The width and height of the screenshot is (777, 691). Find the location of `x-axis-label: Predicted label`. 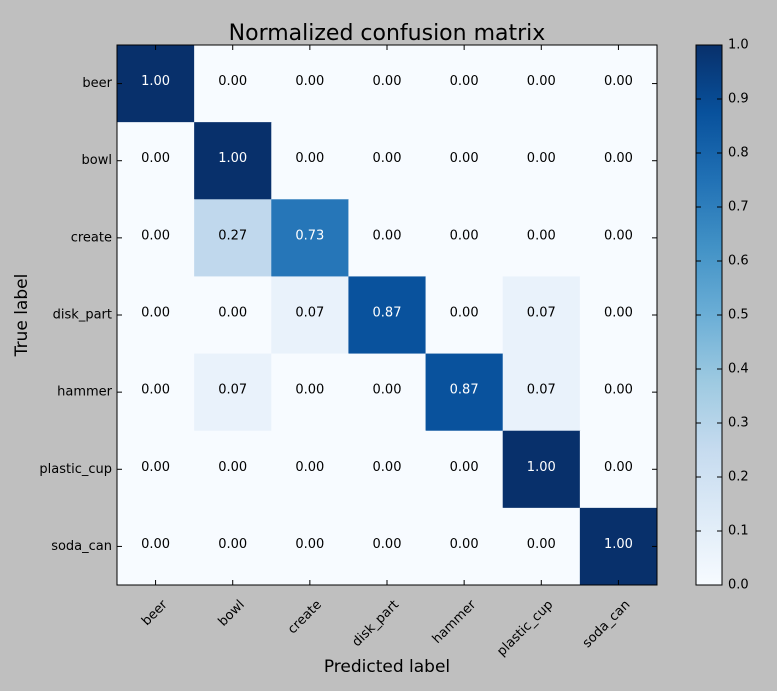

x-axis-label: Predicted label is located at coordinates (387, 667).